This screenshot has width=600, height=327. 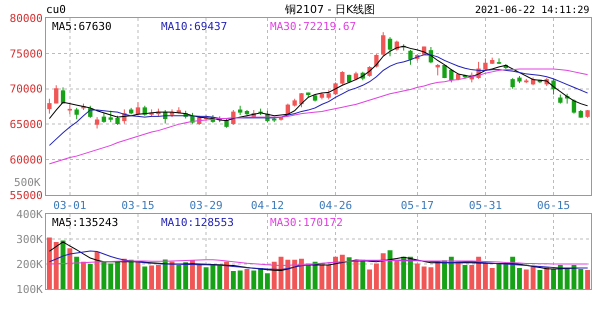 I want to click on text: 500K, so click(x=27, y=182).